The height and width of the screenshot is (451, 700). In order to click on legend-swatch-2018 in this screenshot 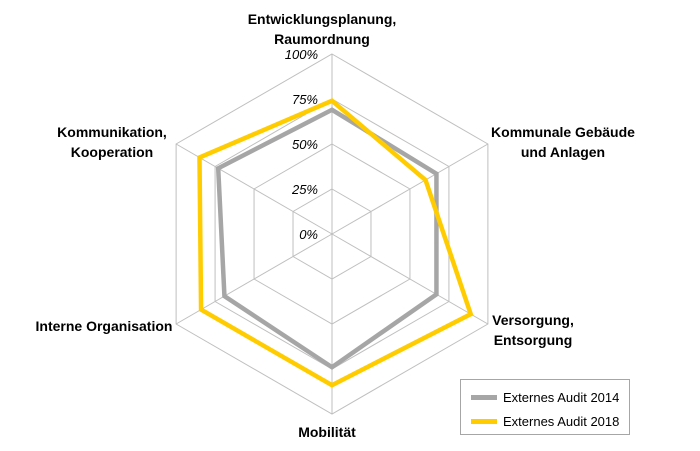, I will do `click(484, 421)`.